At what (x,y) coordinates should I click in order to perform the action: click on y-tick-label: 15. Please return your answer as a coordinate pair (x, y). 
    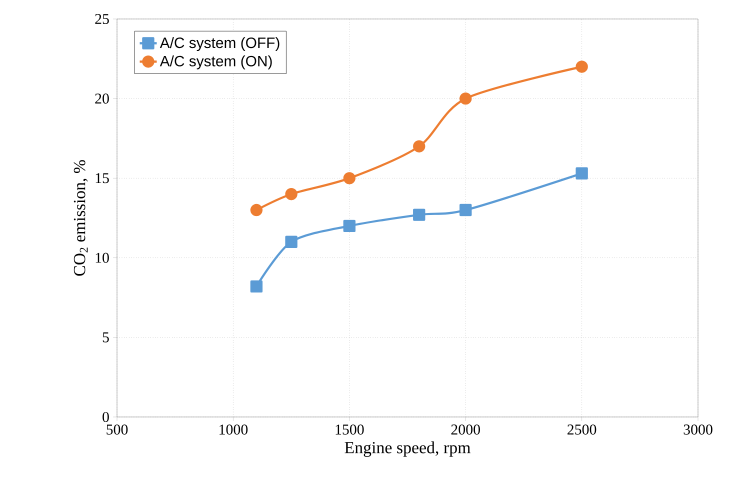
    Looking at the image, I should click on (102, 178).